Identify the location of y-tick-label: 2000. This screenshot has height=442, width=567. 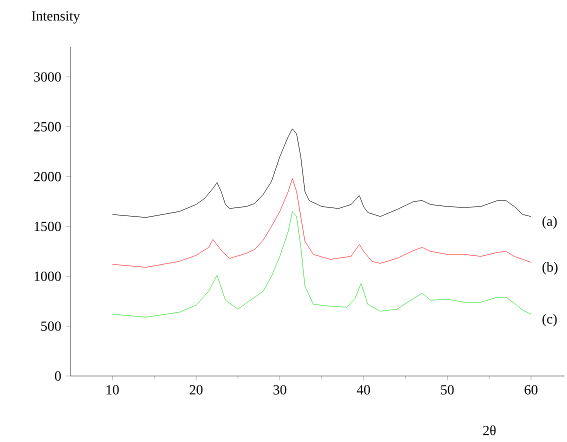
(47, 177).